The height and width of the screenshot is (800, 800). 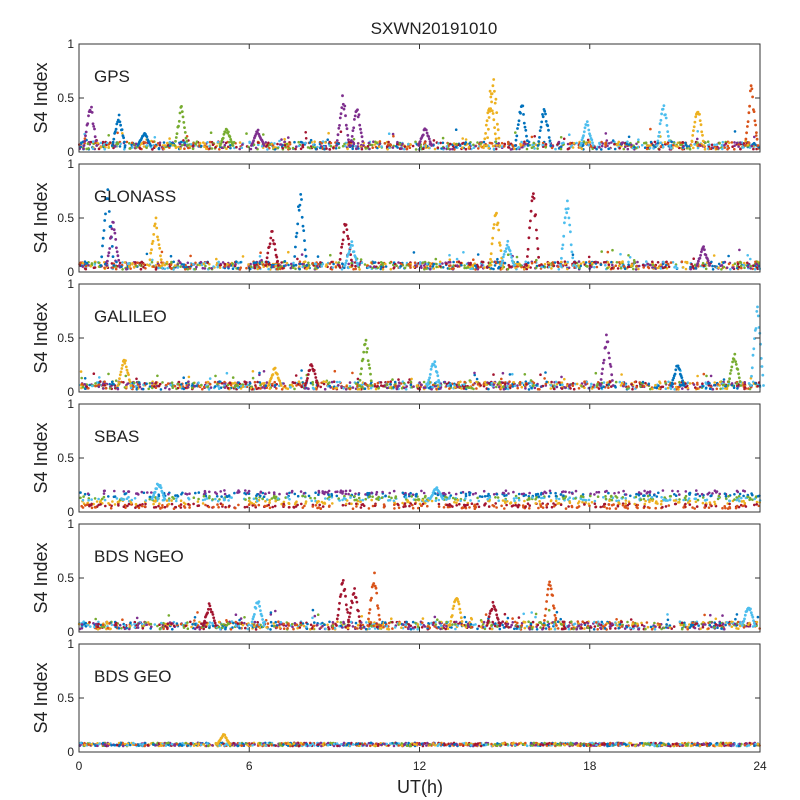 I want to click on chart-title: SXWN20191010, so click(x=434, y=28).